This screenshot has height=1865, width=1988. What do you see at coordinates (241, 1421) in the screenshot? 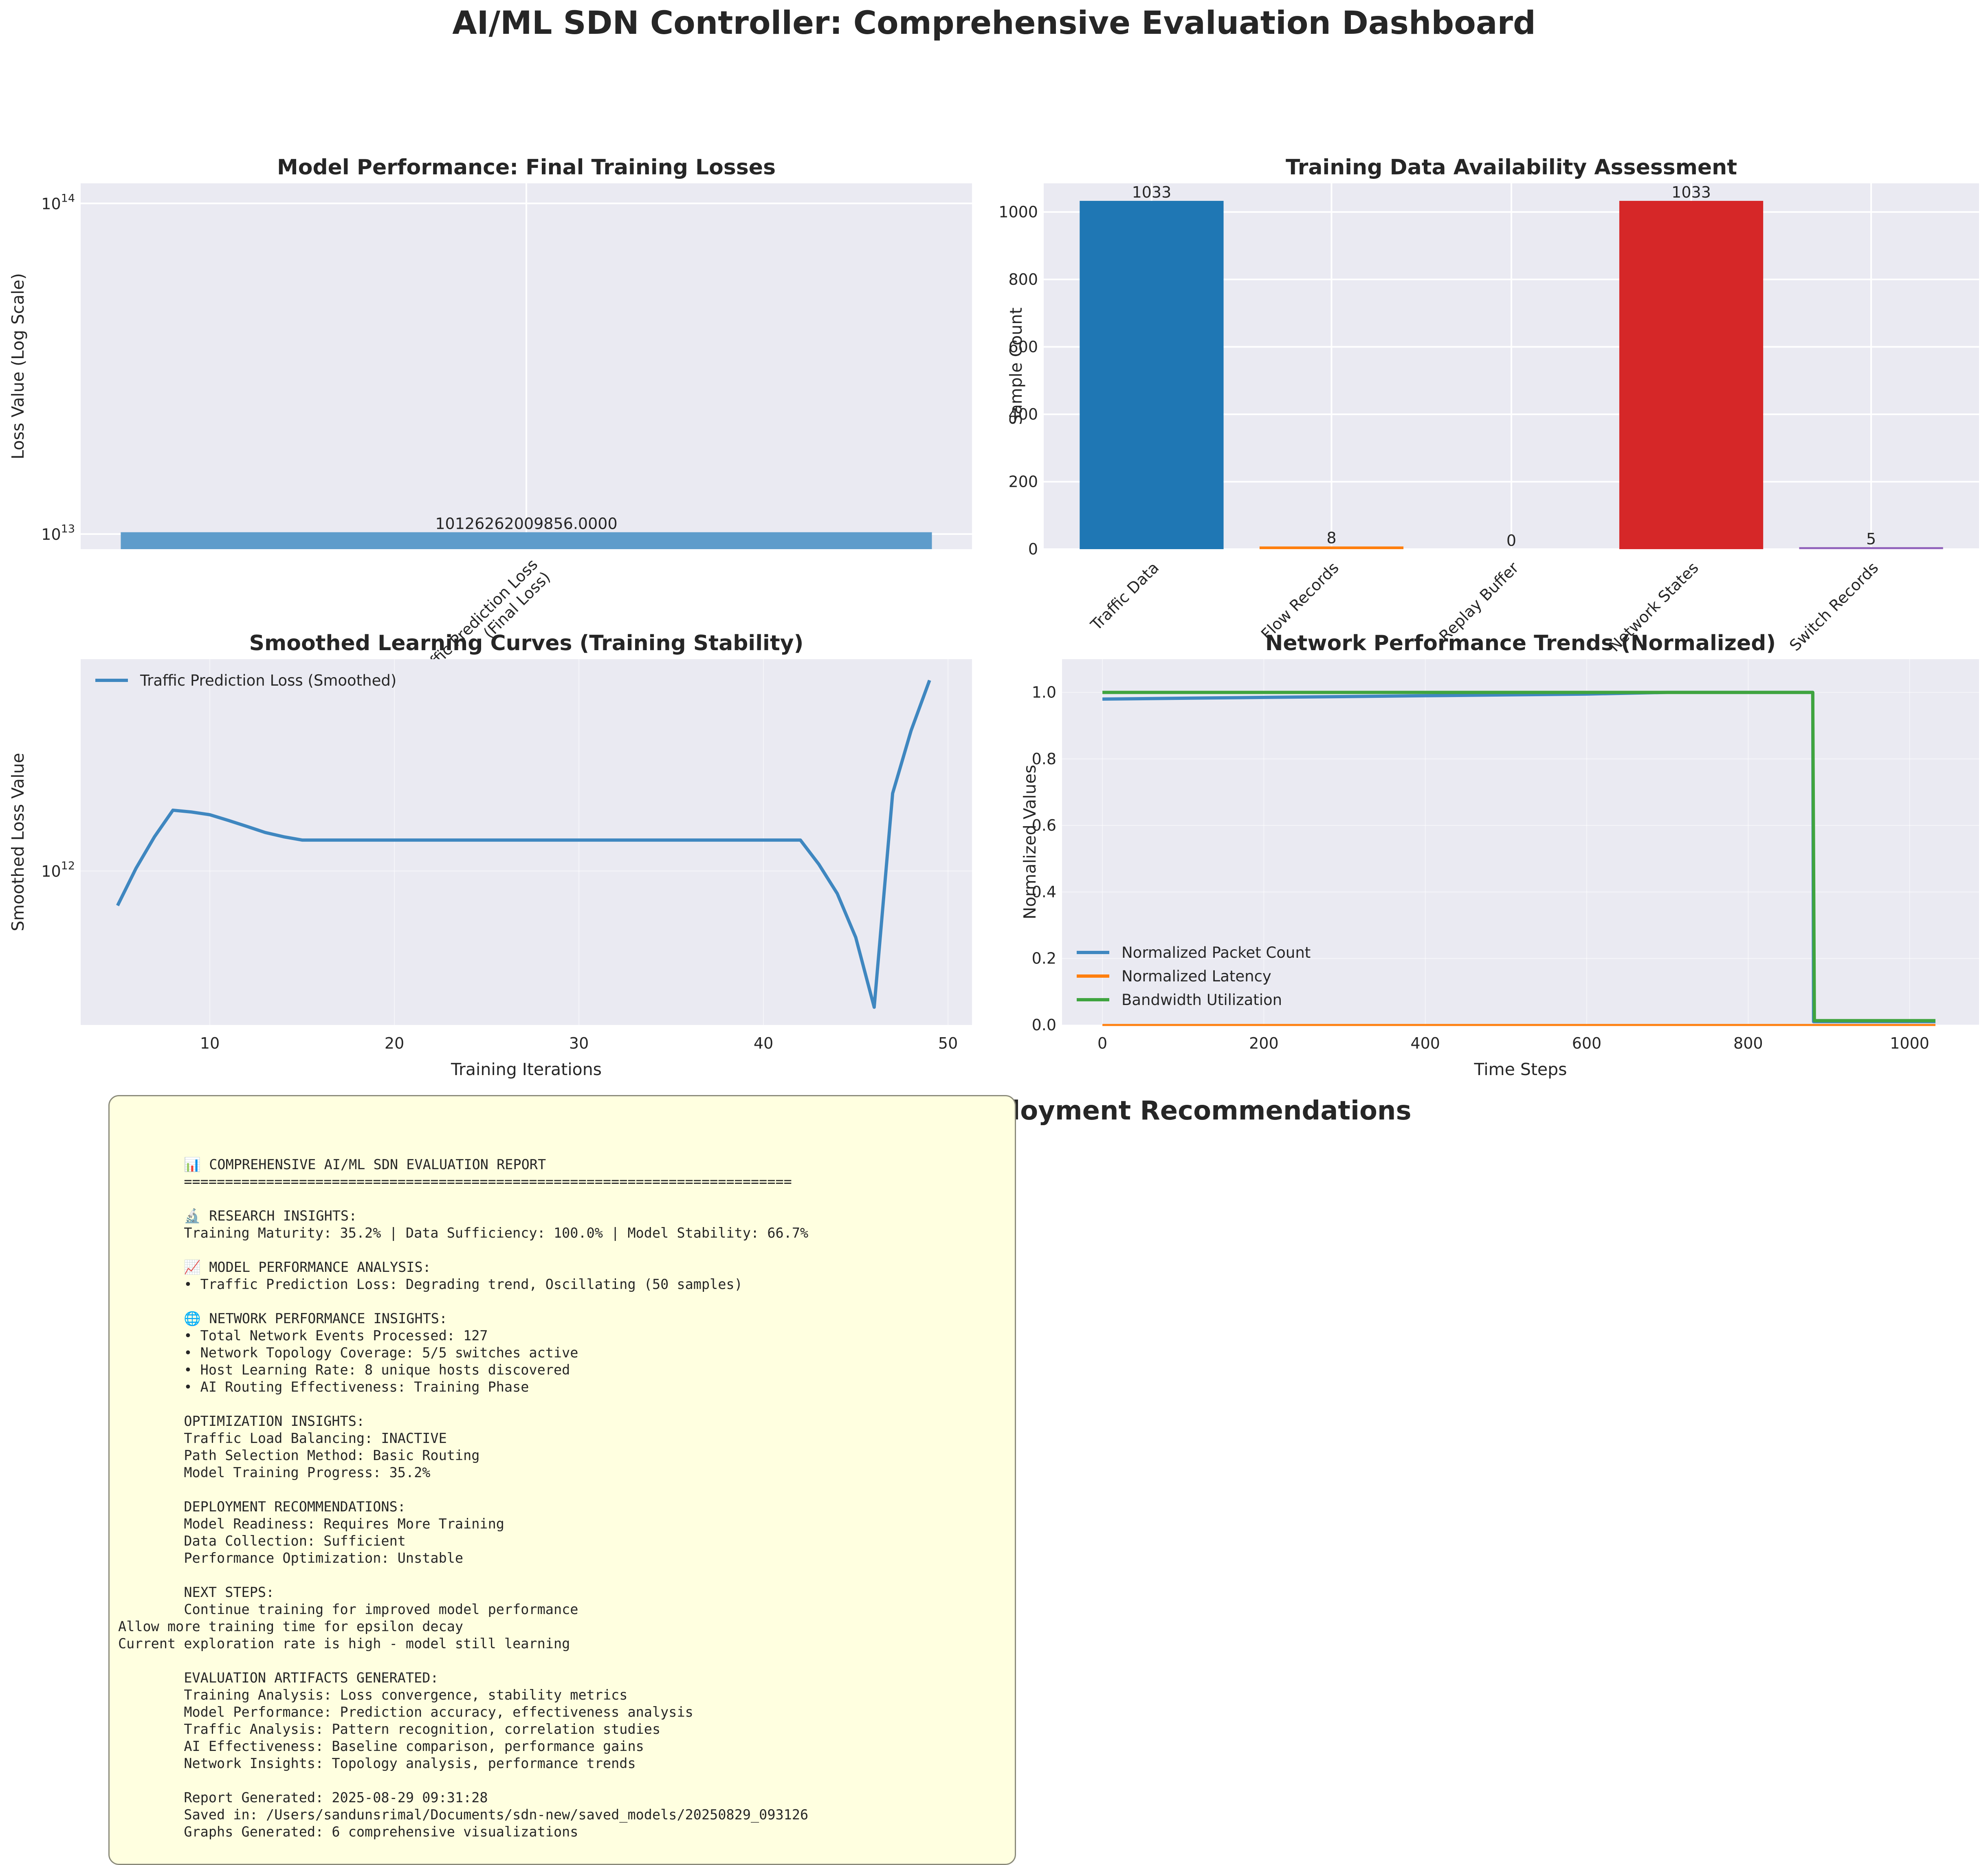
I see `report-line: OPTIMIZATION INSIGHTS:` at bounding box center [241, 1421].